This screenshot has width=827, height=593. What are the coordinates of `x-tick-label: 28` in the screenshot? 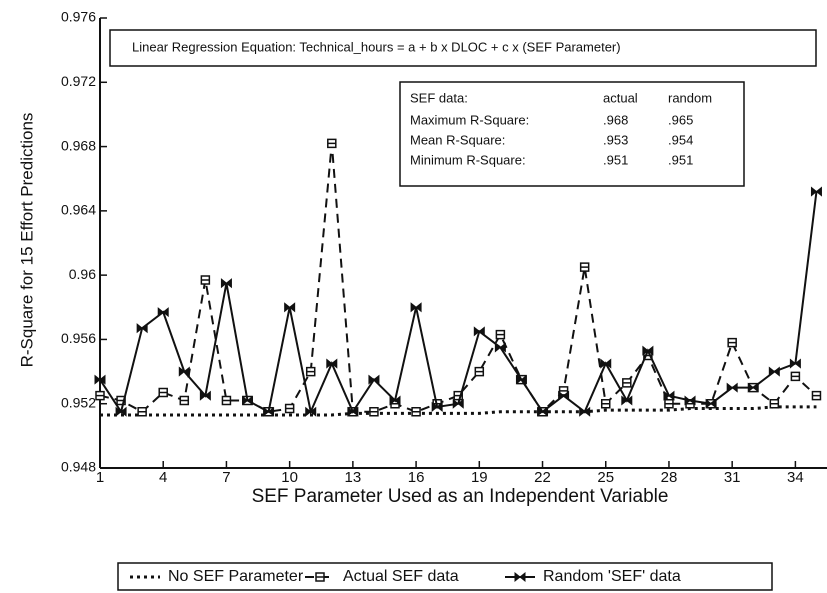 It's located at (669, 477).